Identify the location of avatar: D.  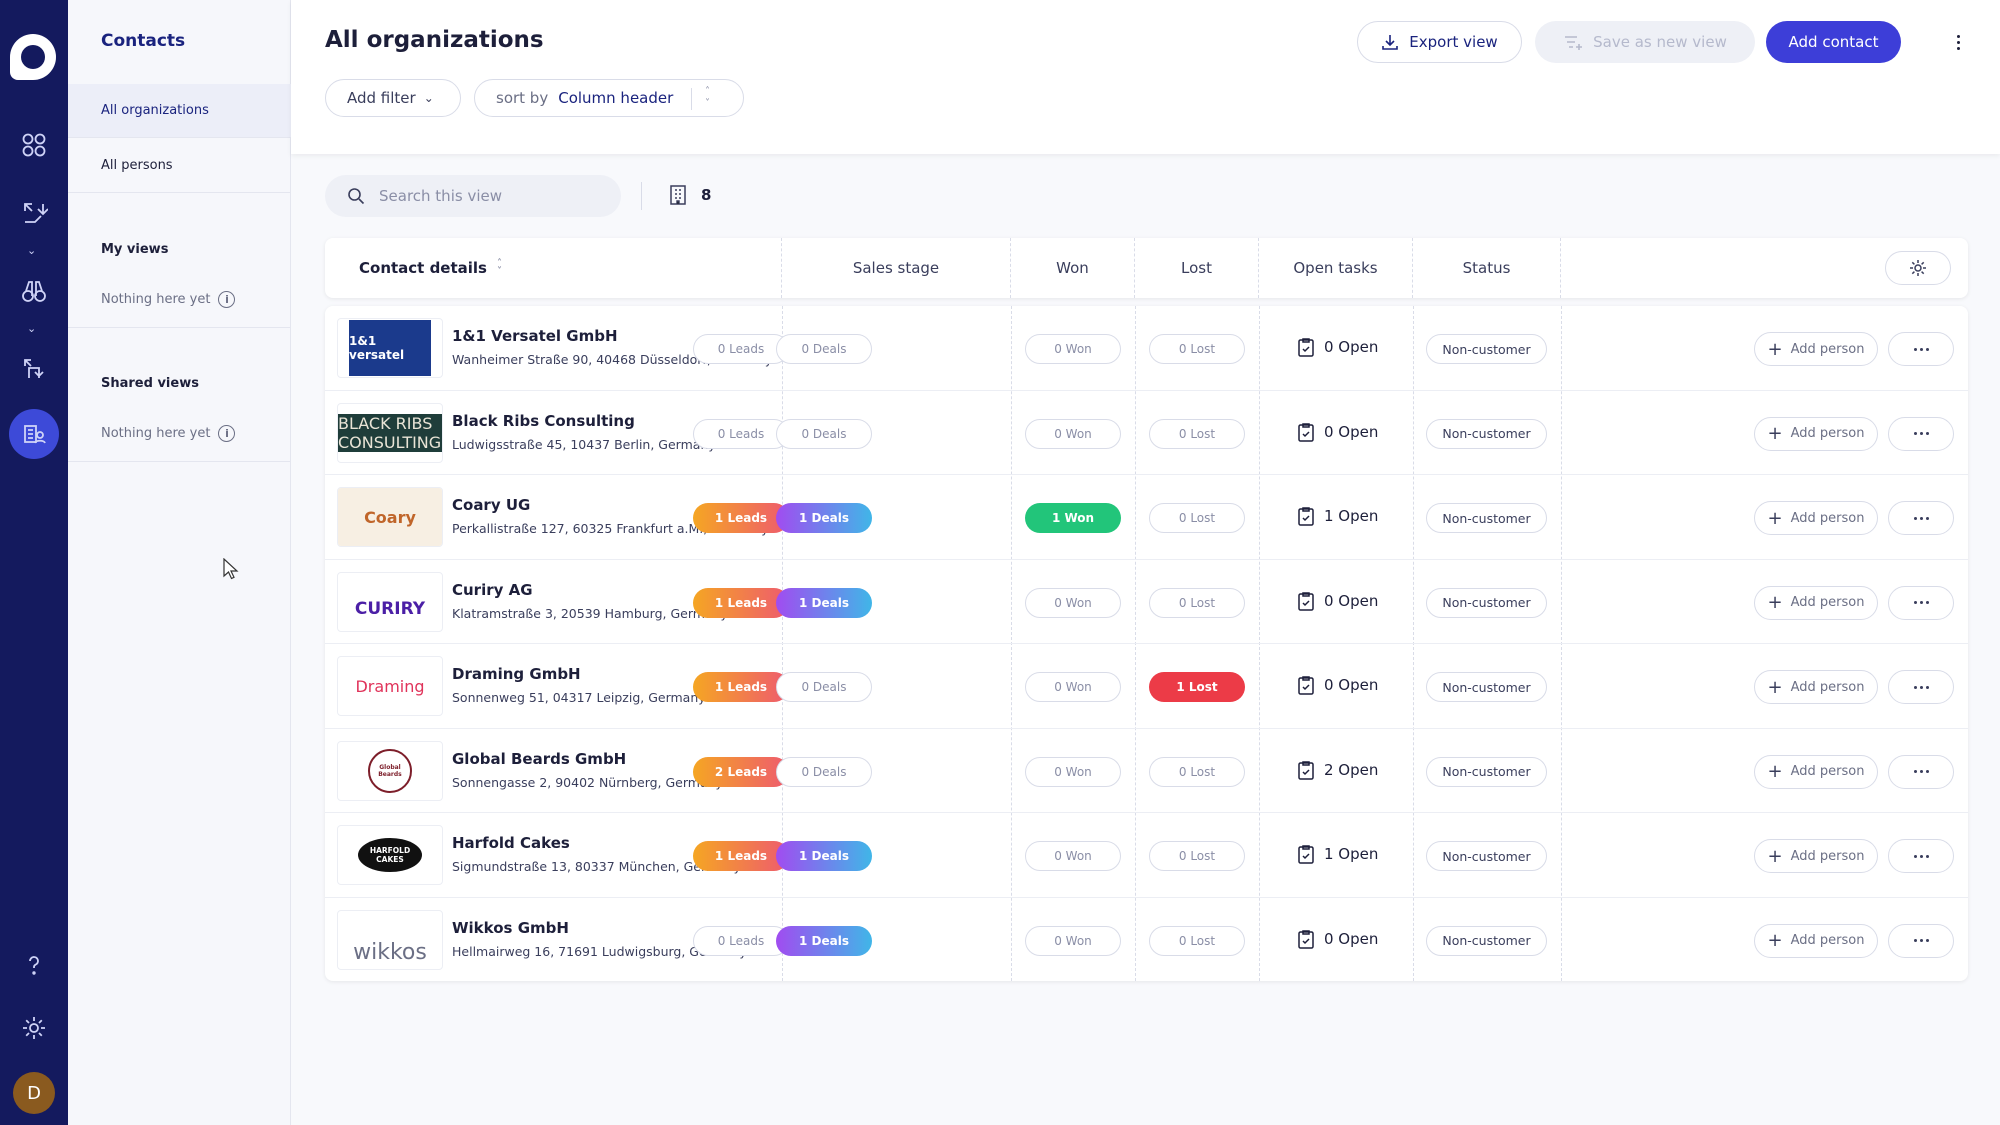
(34, 1093).